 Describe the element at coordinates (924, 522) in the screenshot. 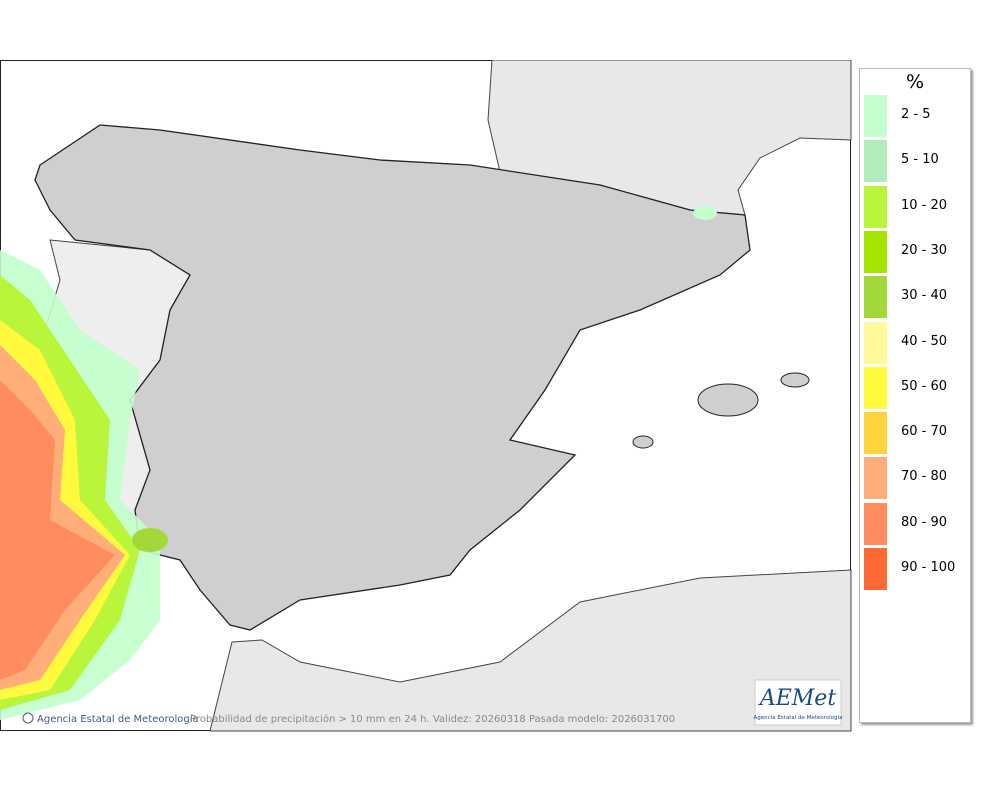

I see `legend-label: 80 - 90` at that location.